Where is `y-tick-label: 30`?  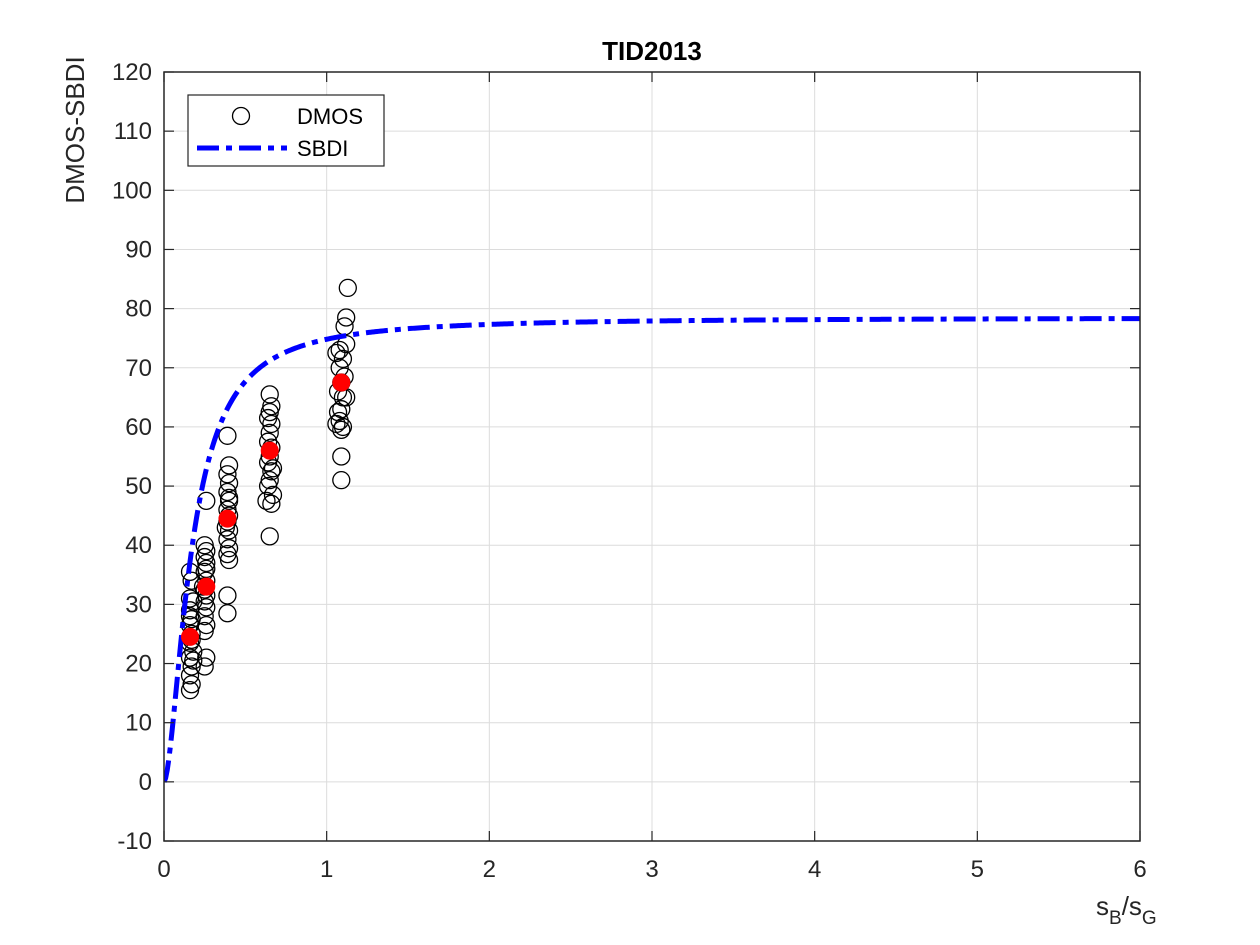 y-tick-label: 30 is located at coordinates (138, 604).